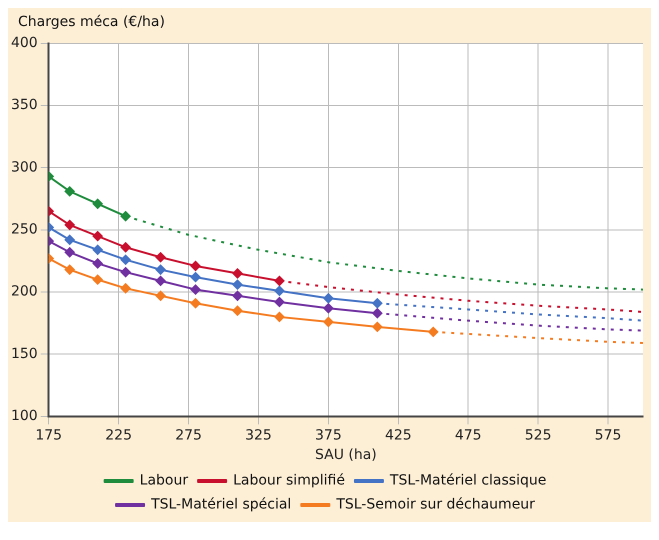  Describe the element at coordinates (398, 435) in the screenshot. I see `x-tick-label: 425` at that location.